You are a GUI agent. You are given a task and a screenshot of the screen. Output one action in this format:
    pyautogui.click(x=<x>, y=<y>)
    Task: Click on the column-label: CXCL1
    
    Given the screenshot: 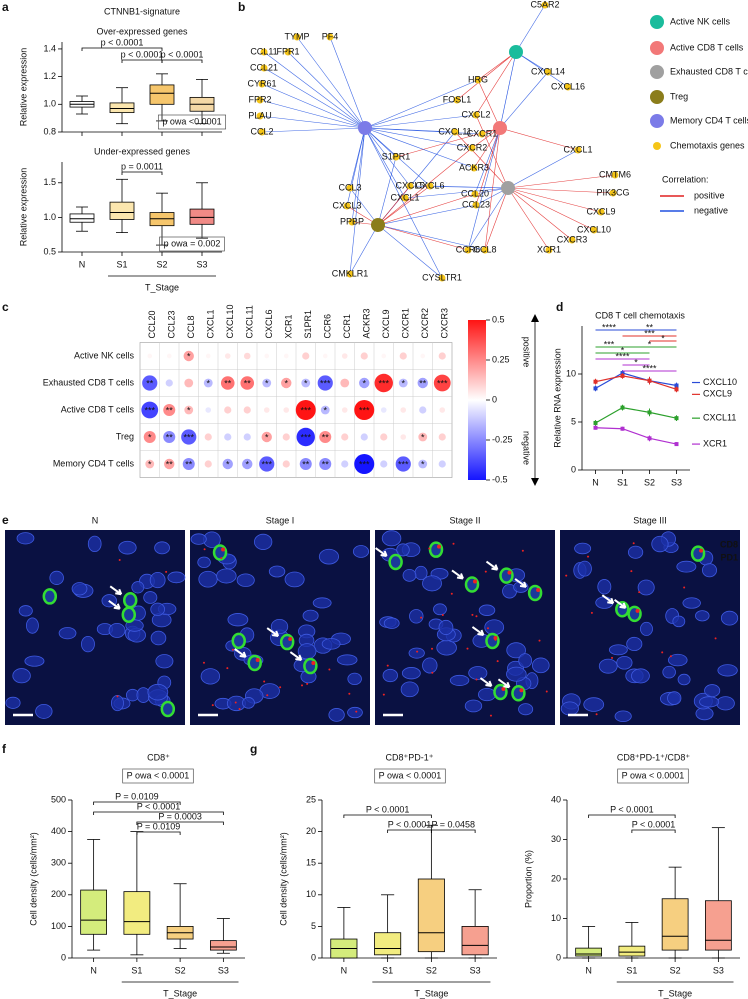 What is the action you would take?
    pyautogui.click(x=211, y=323)
    